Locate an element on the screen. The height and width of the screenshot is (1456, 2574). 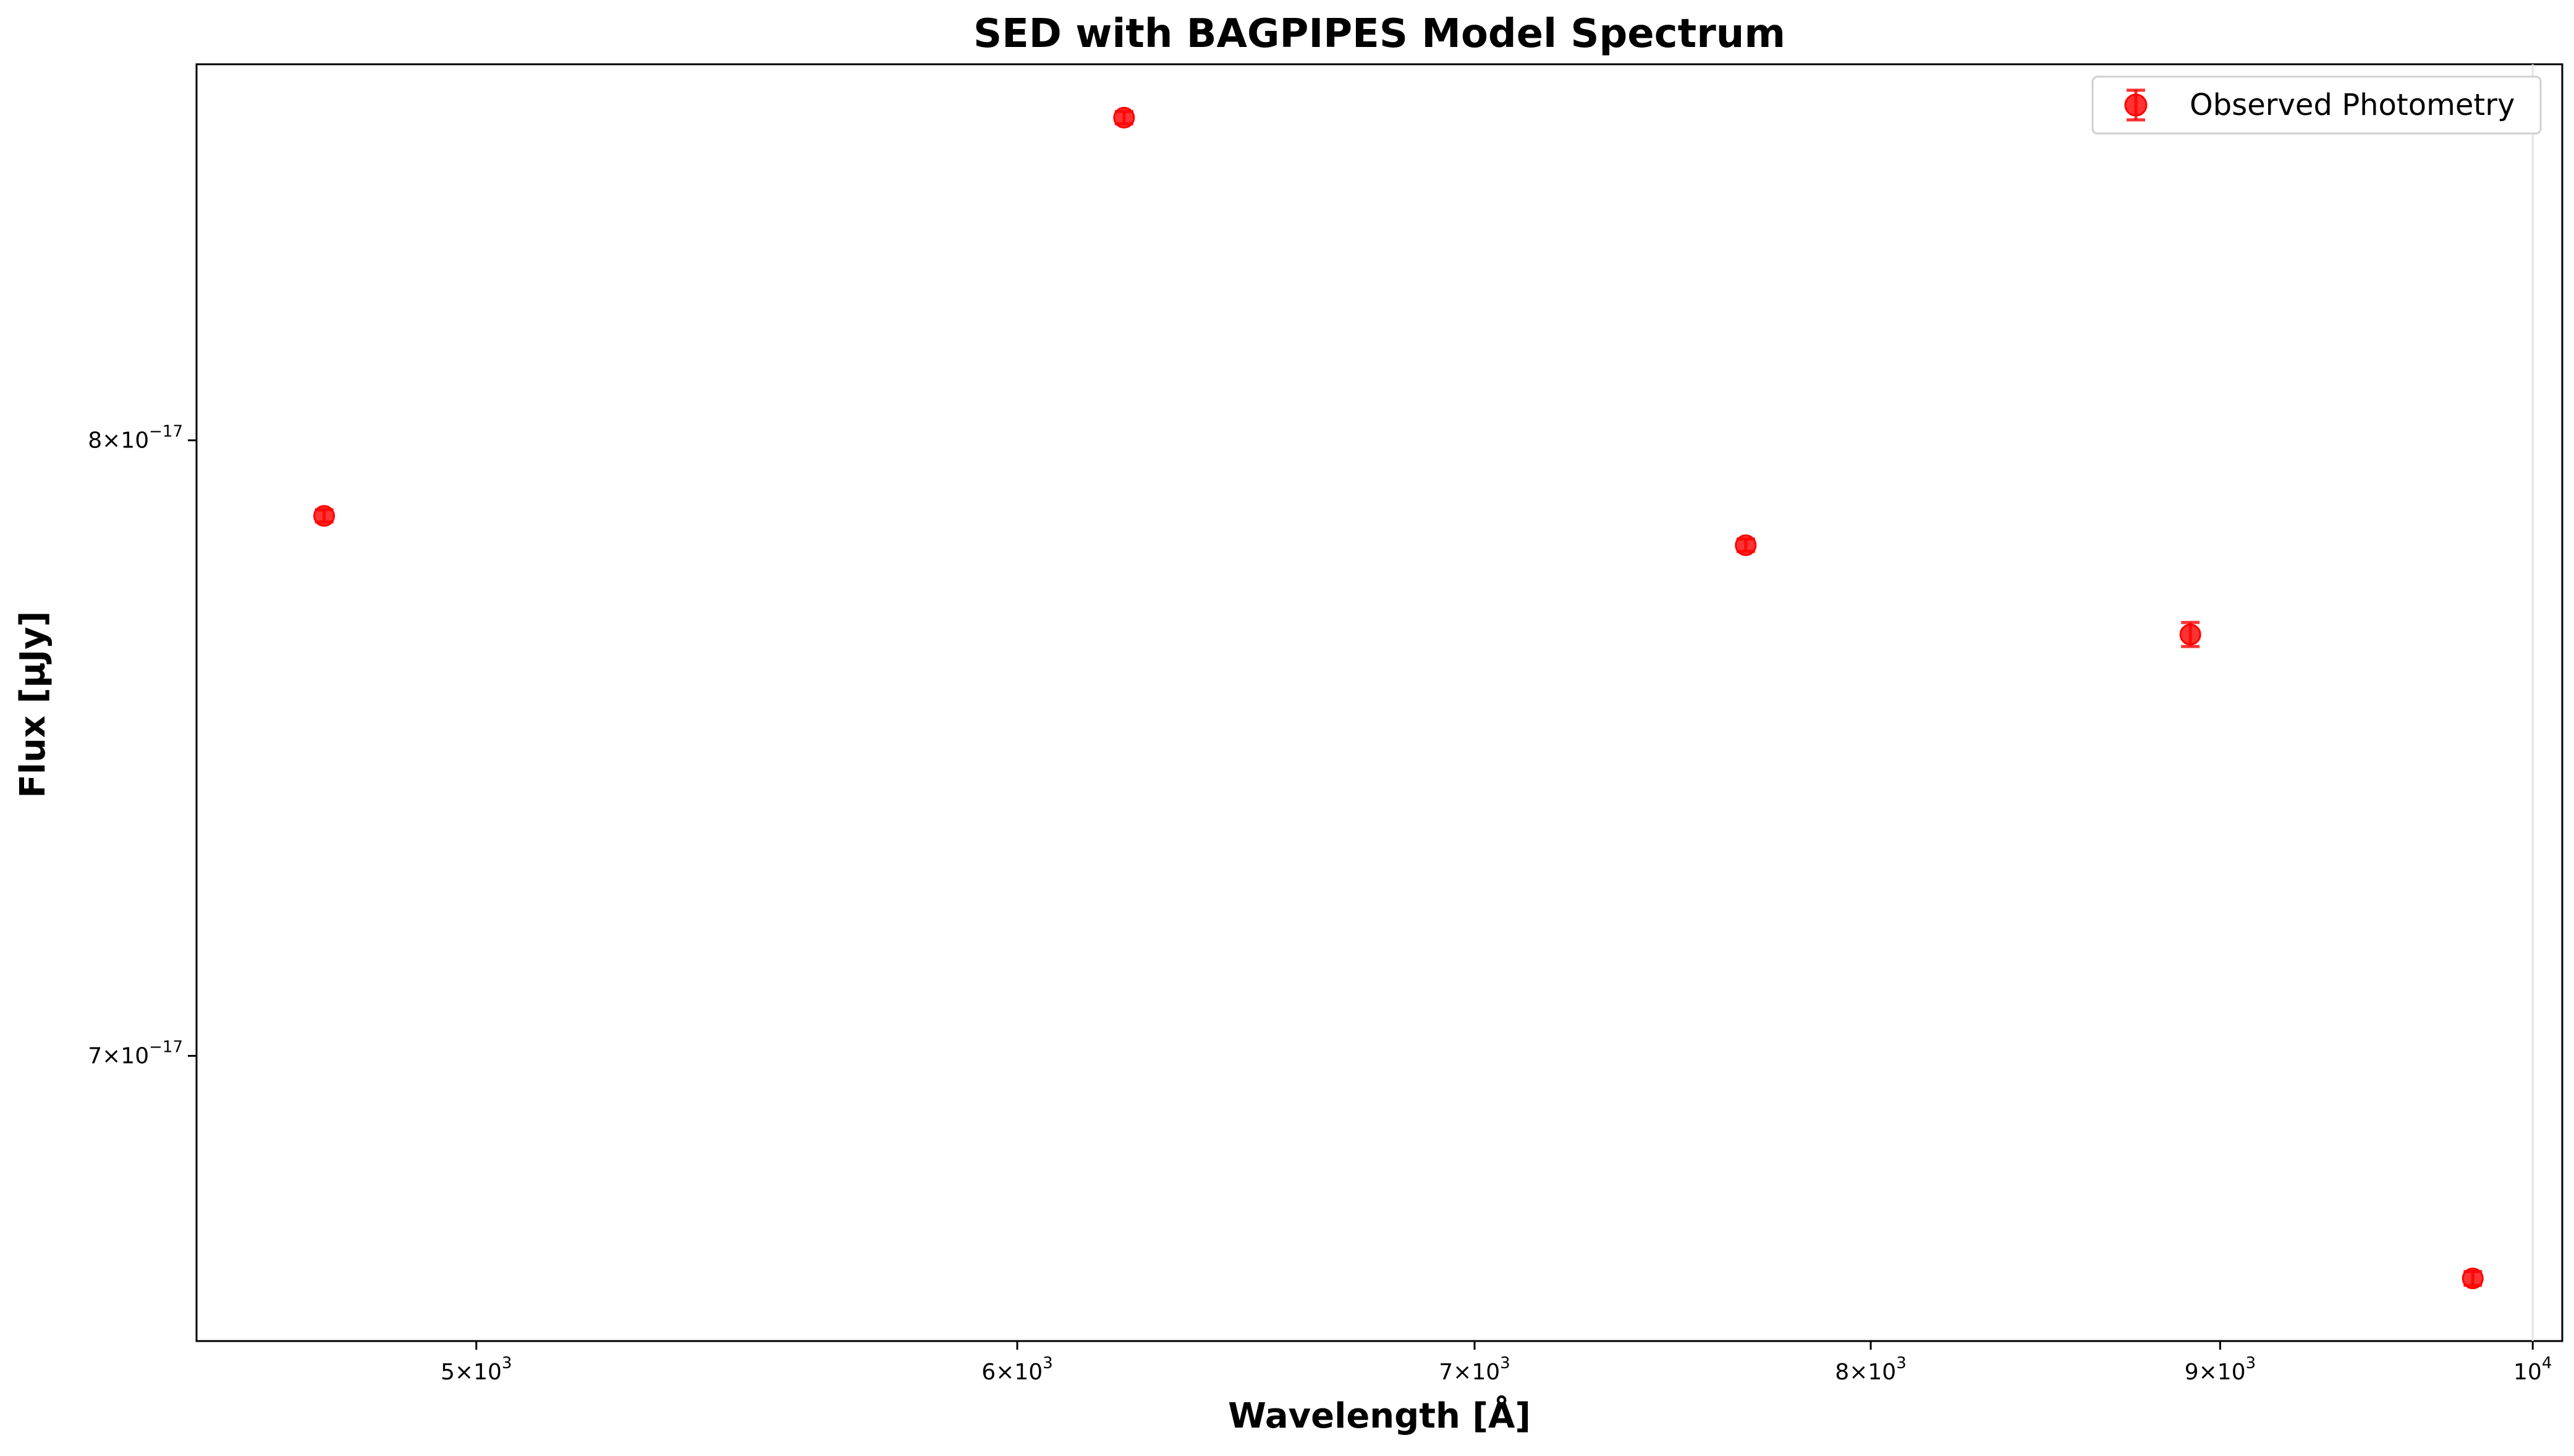
y-axis-ticks: 8×10⁻¹⁷ 7×10⁻¹⁷ is located at coordinates (142, 745).